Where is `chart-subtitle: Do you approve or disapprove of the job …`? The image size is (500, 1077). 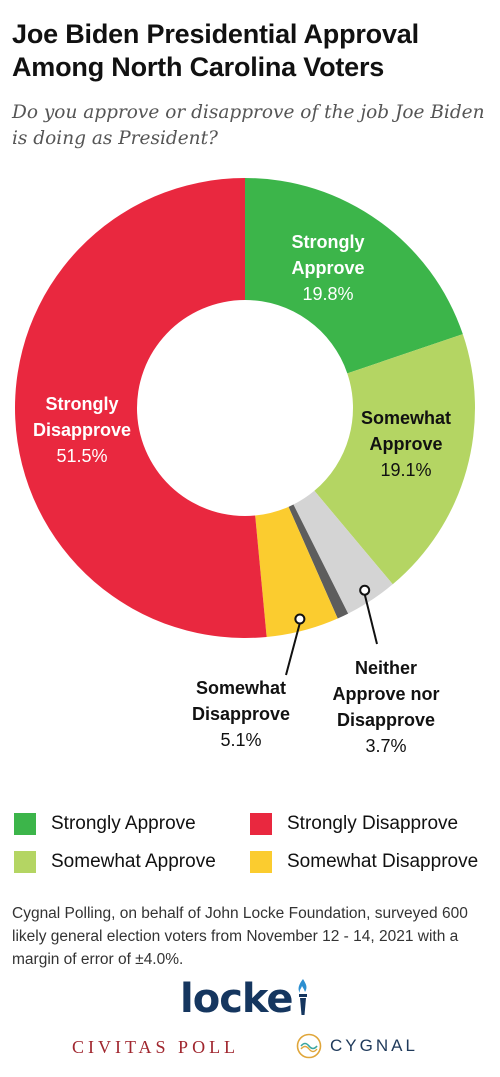
chart-subtitle: Do you approve or disapprove of the job … is located at coordinates (248, 125).